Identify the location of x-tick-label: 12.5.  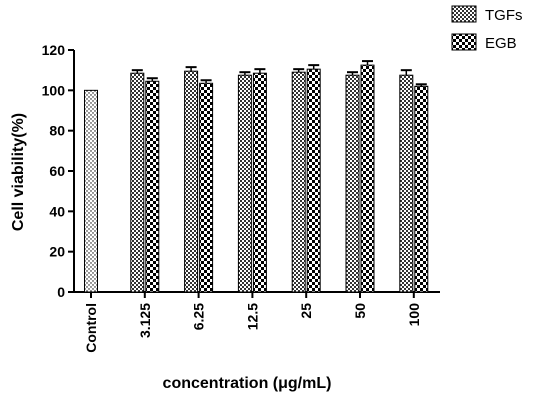
(252, 316).